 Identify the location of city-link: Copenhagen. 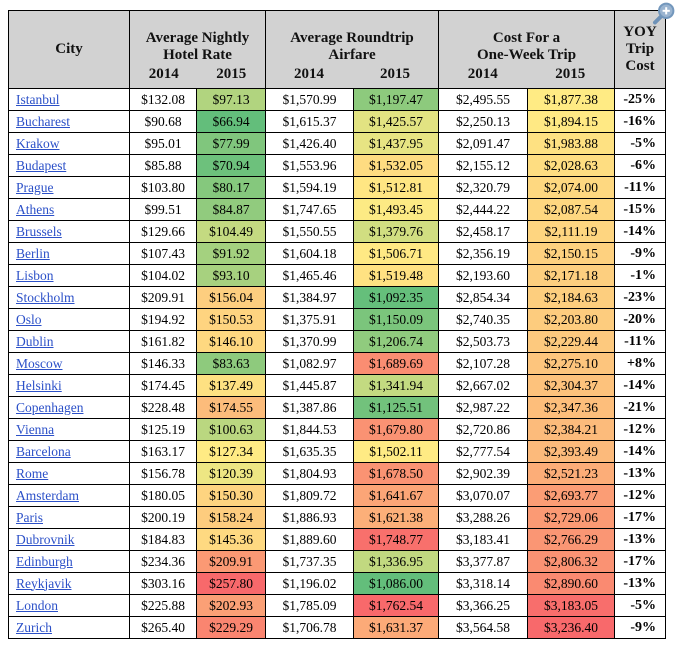
(50, 407).